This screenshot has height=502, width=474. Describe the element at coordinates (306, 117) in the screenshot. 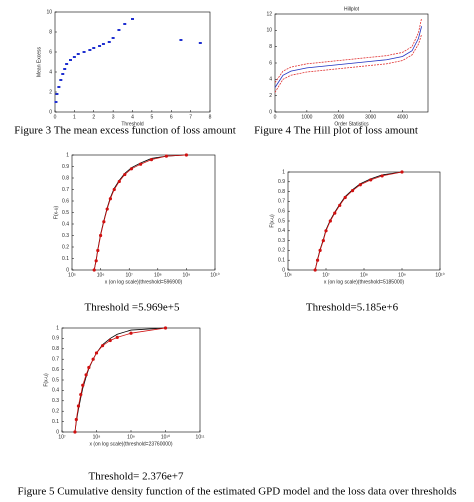

I see `x-tick-label: 1000` at that location.